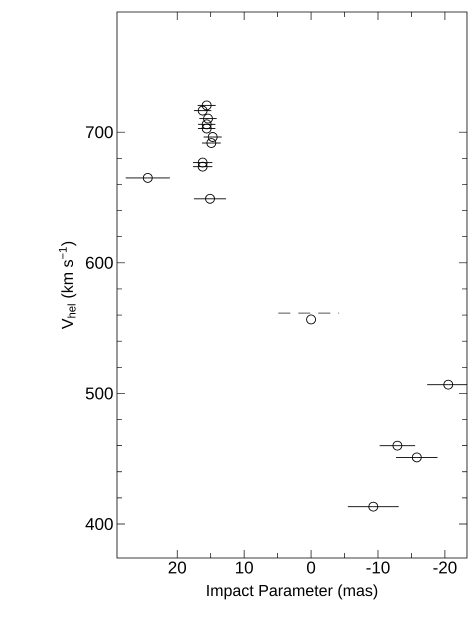  What do you see at coordinates (177, 568) in the screenshot?
I see `x-tick-label: 20` at bounding box center [177, 568].